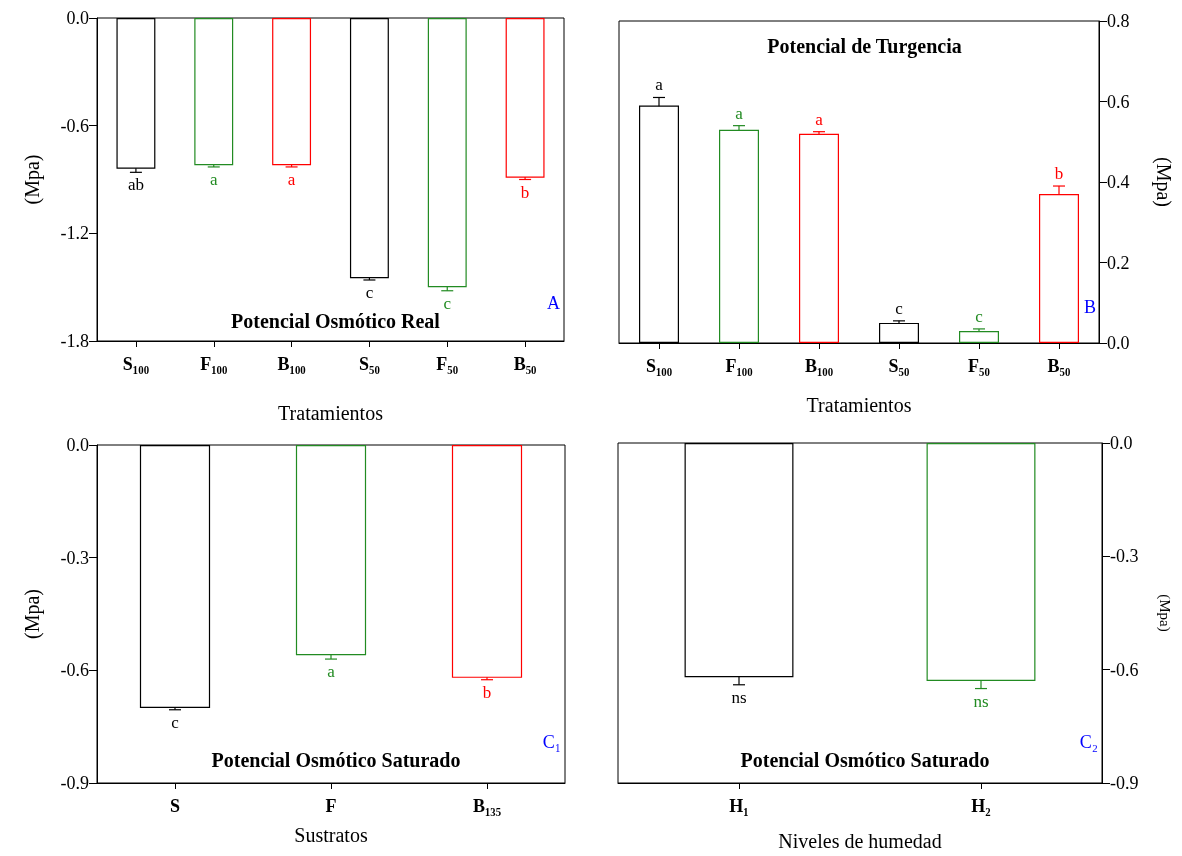 The height and width of the screenshot is (856, 1182). I want to click on y-tick-label: -1.8, so click(74, 341).